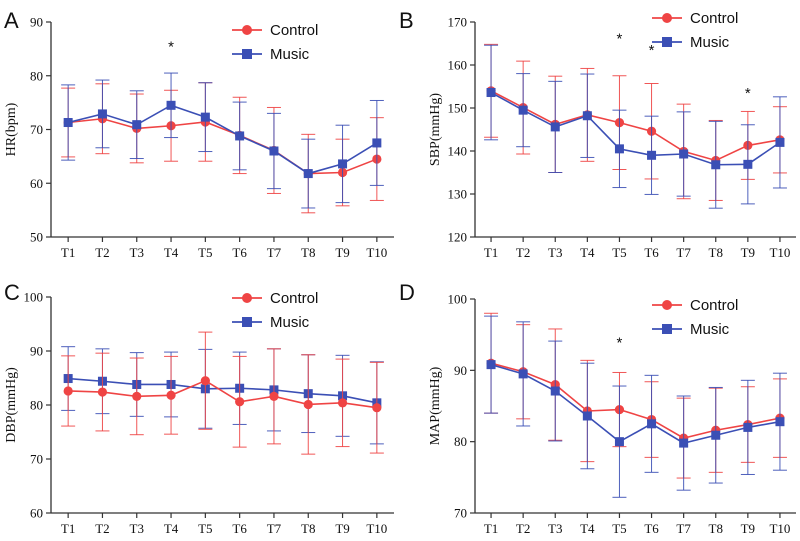 This screenshot has height=541, width=800. Describe the element at coordinates (36, 183) in the screenshot. I see `y-tick-label: 60` at that location.